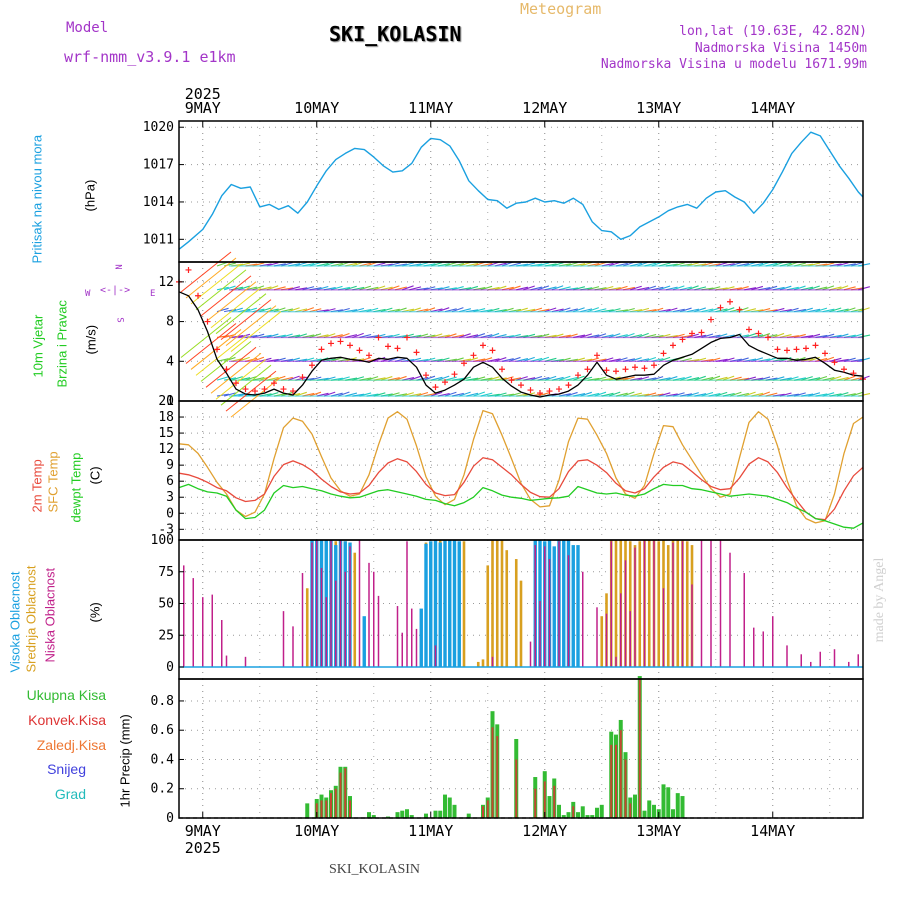 The image size is (900, 900). Describe the element at coordinates (170, 497) in the screenshot. I see `y-tick-label: 3` at that location.